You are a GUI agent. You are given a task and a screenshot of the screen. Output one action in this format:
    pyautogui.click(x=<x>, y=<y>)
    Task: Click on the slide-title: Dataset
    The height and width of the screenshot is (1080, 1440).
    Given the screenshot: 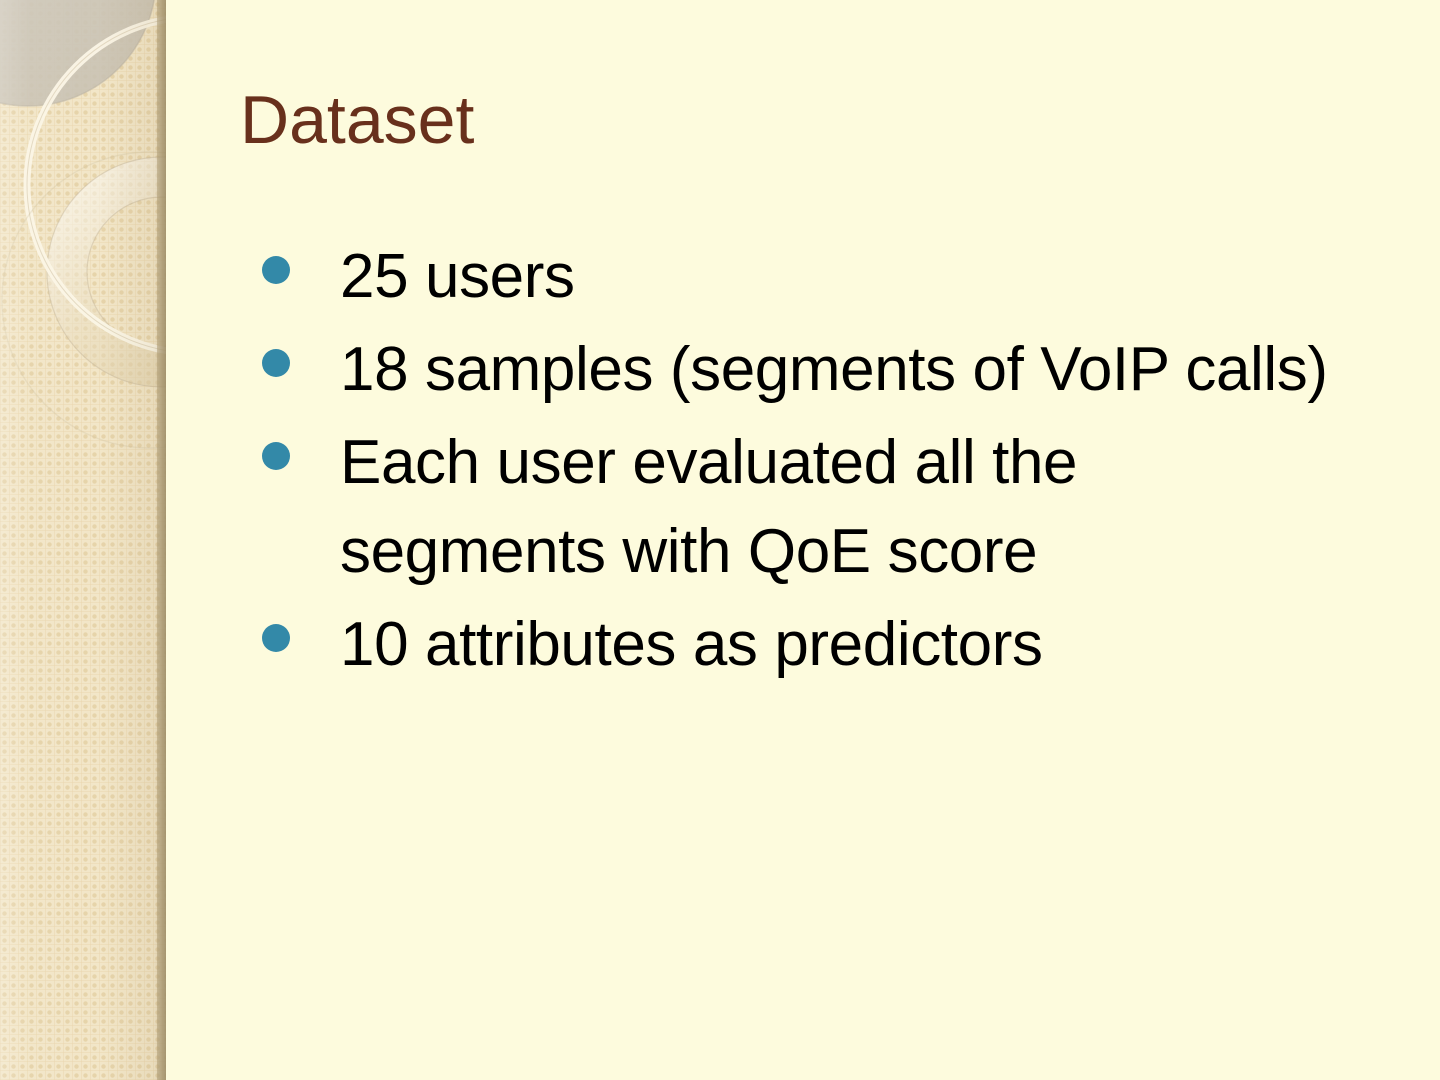 What is the action you would take?
    pyautogui.click(x=357, y=120)
    